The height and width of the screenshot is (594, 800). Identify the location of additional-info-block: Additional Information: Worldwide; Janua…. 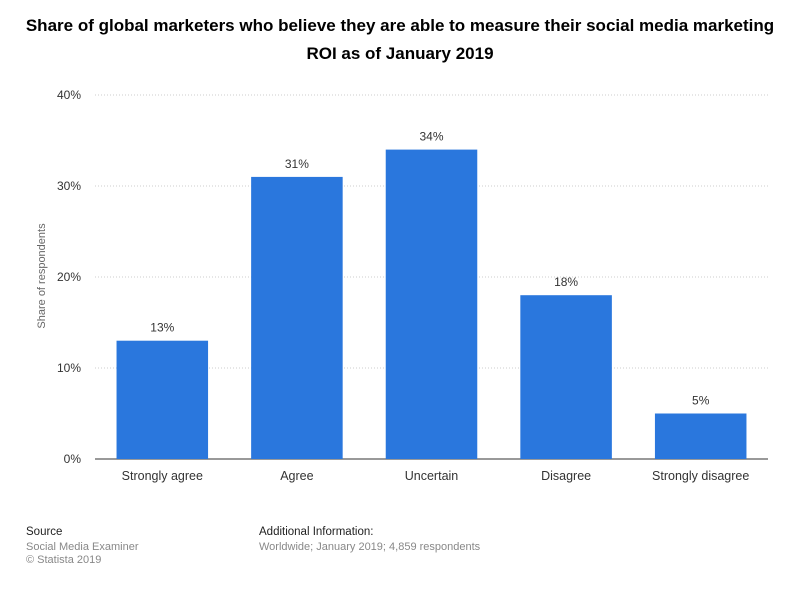
(369, 540).